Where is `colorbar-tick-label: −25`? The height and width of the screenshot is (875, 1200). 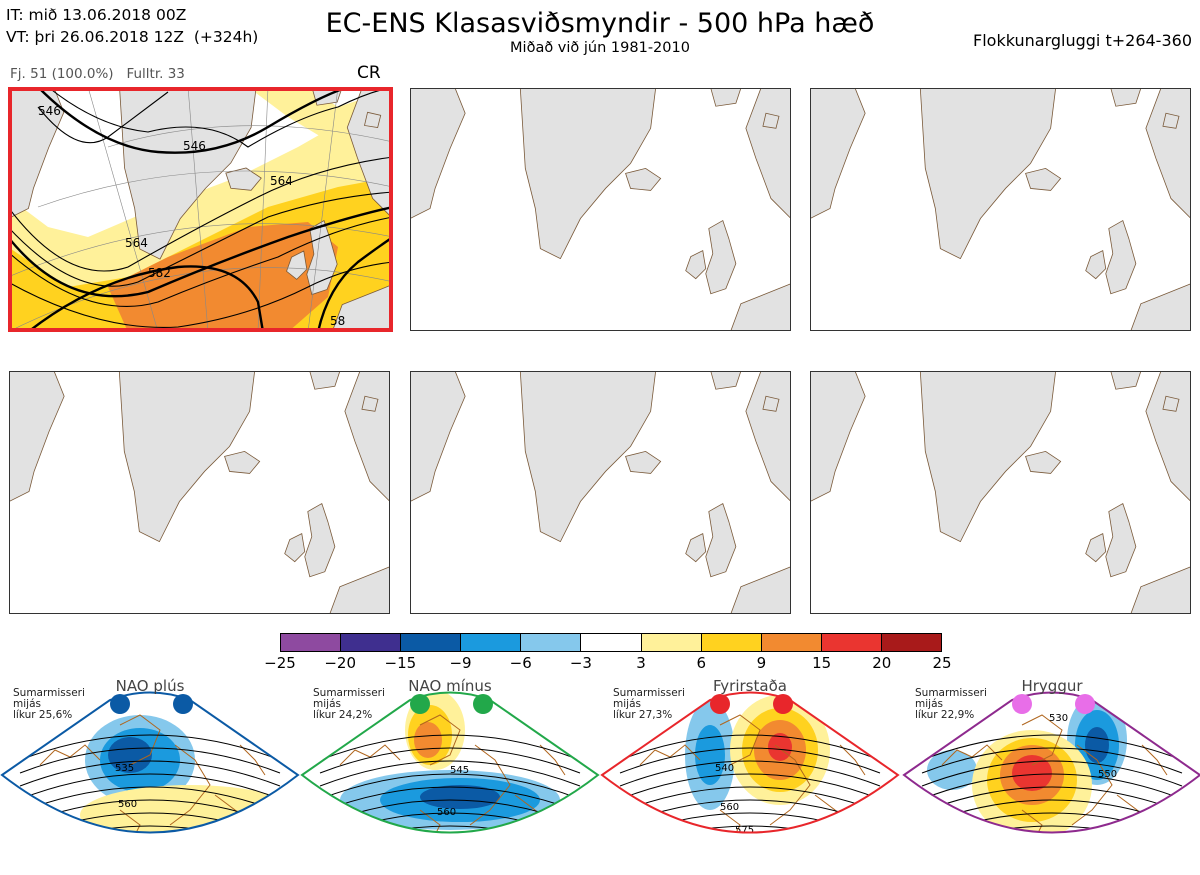
colorbar-tick-label: −25 is located at coordinates (280, 663).